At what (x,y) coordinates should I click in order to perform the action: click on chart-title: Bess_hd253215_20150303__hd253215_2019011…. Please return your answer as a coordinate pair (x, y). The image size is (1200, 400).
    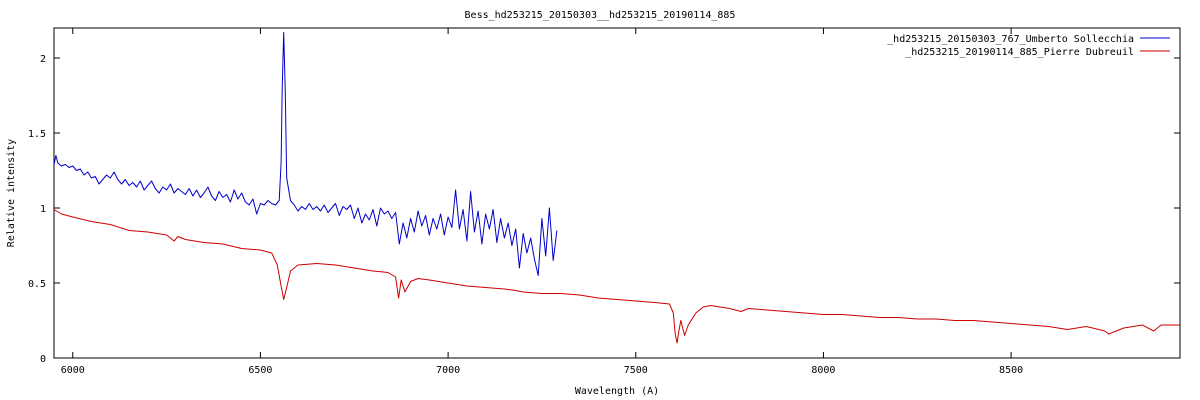
    Looking at the image, I should click on (600, 15).